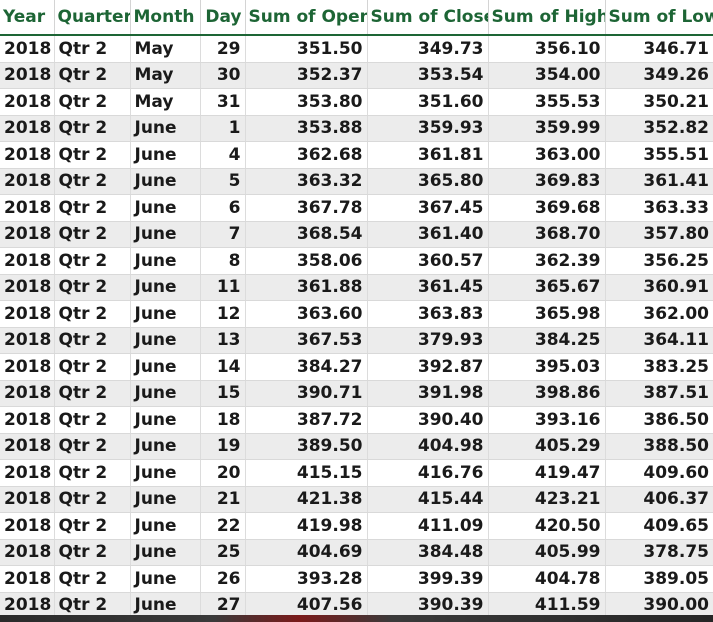  Describe the element at coordinates (306, 526) in the screenshot. I see `cell-sum-of-open: 419.98` at that location.